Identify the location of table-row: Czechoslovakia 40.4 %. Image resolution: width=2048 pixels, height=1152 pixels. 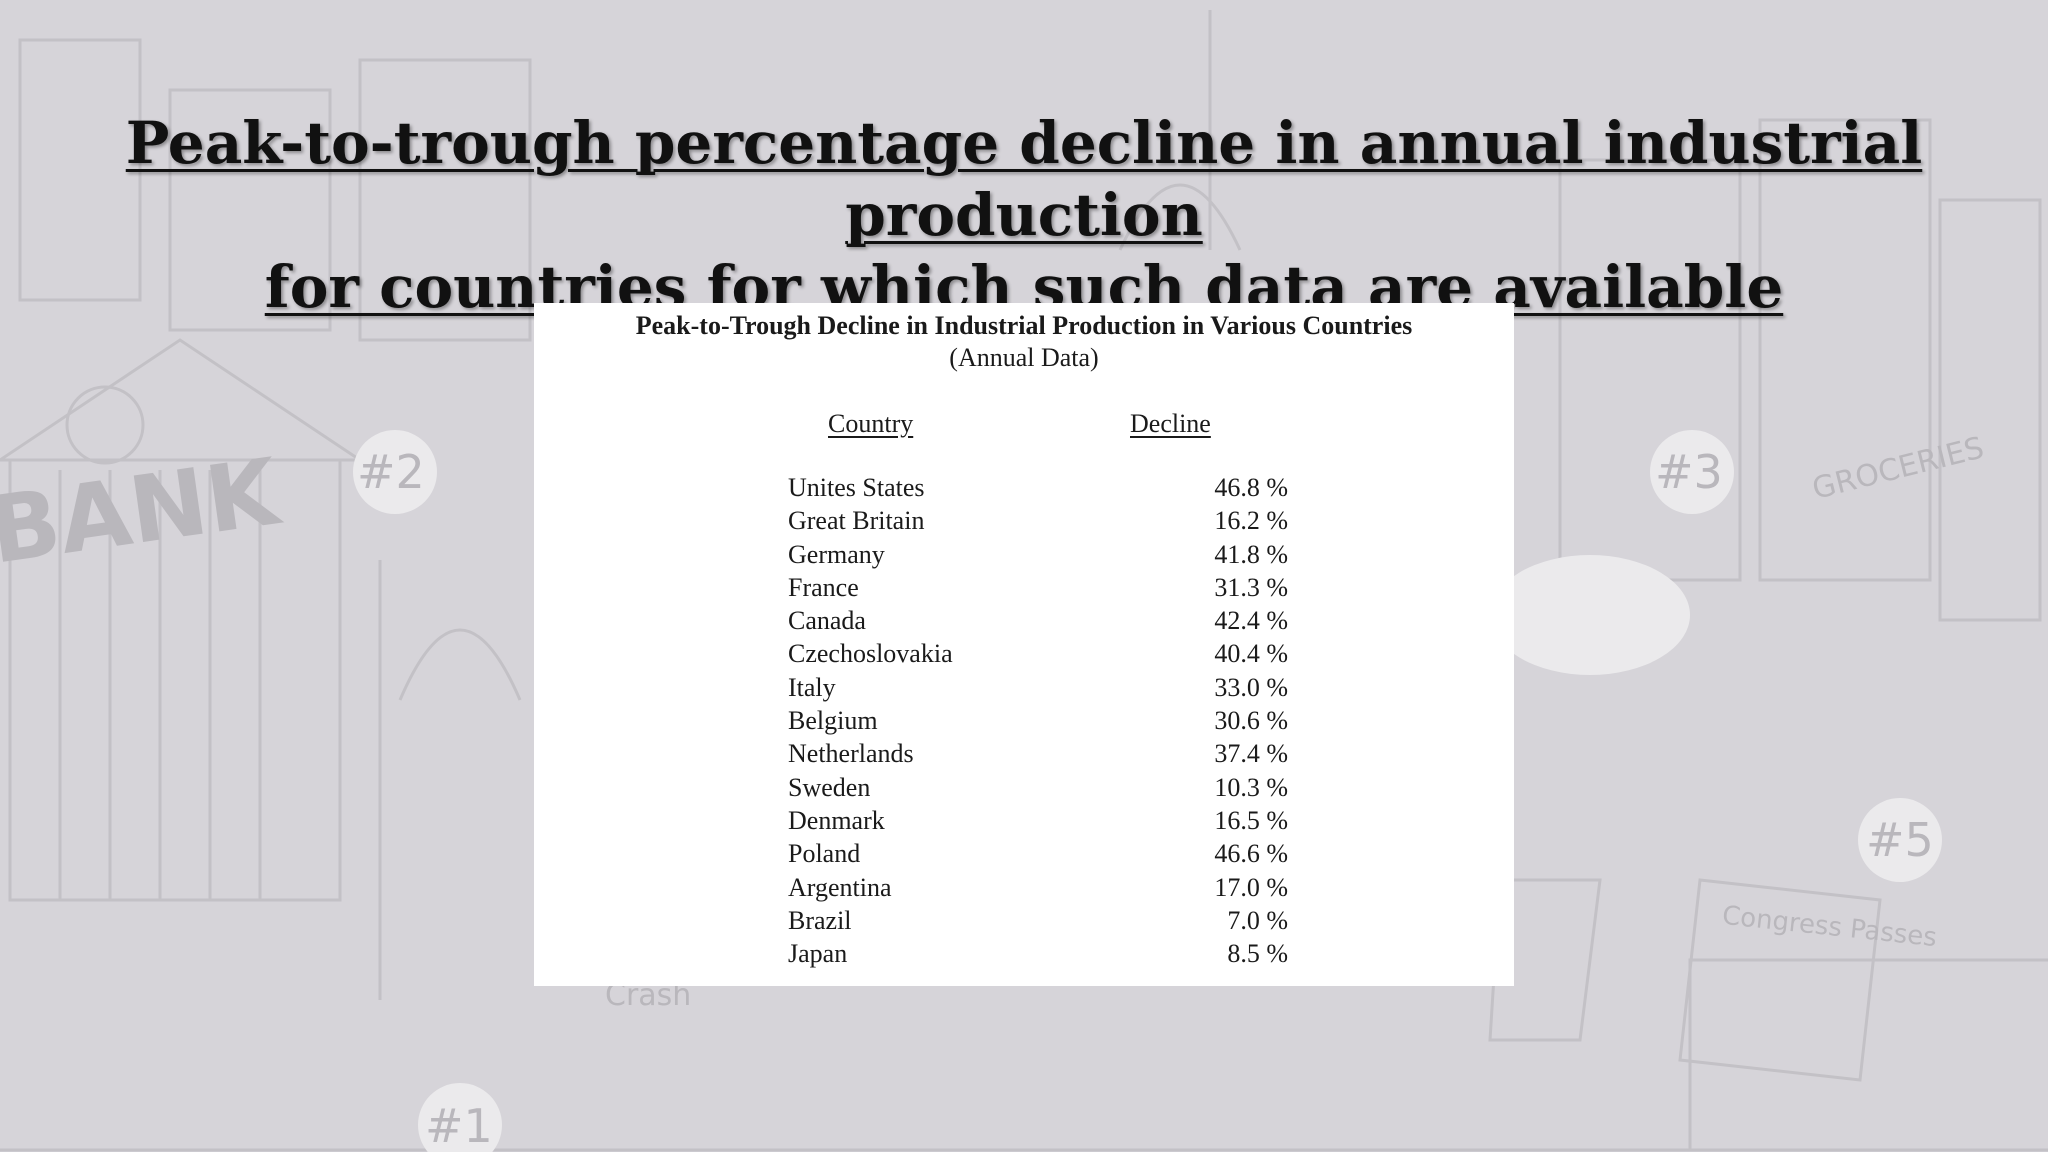
(1038, 653).